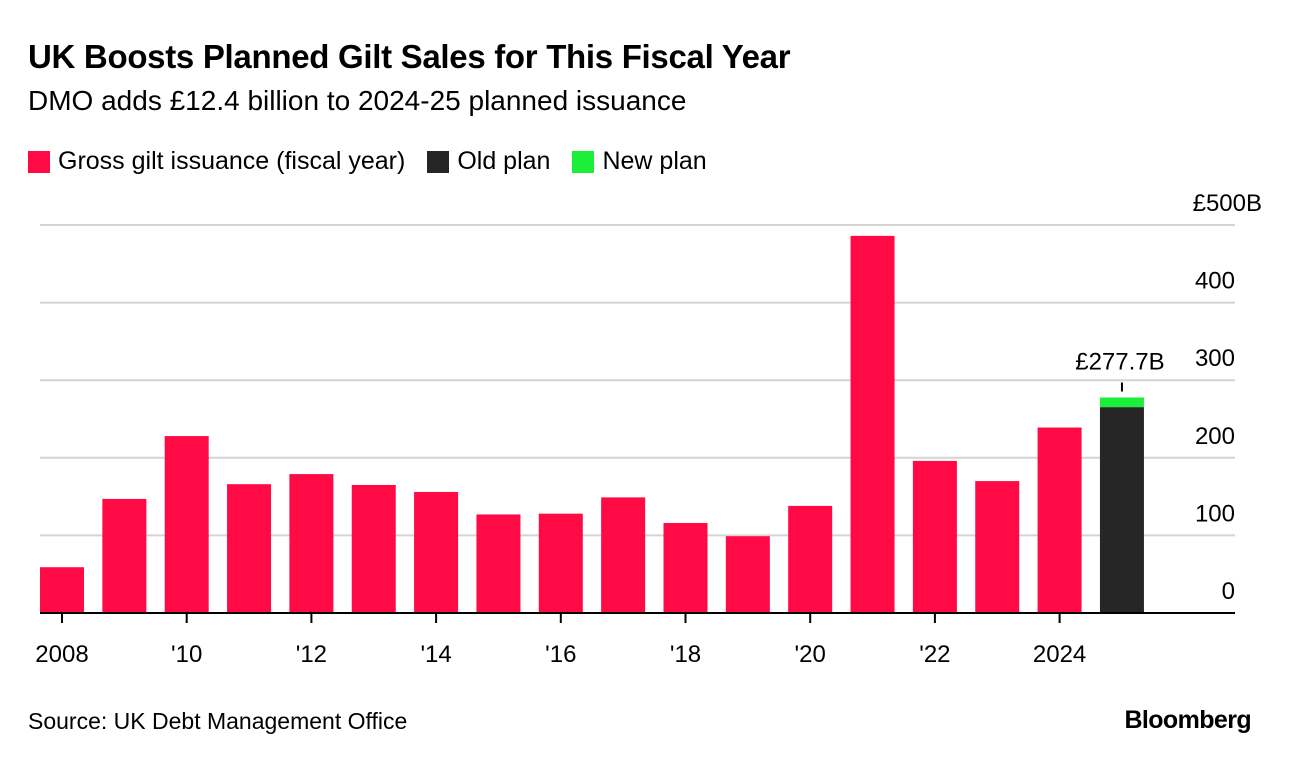 This screenshot has width=1289, height=766. Describe the element at coordinates (186, 524) in the screenshot. I see `bar-issuance-2010` at that location.